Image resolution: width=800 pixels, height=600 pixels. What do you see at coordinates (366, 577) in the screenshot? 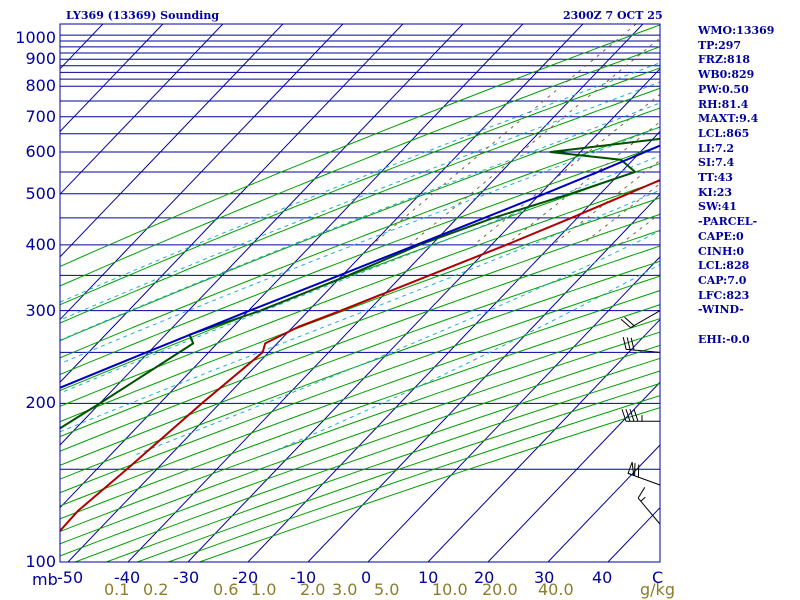
I see `temperature-tick-label: 0` at bounding box center [366, 577].